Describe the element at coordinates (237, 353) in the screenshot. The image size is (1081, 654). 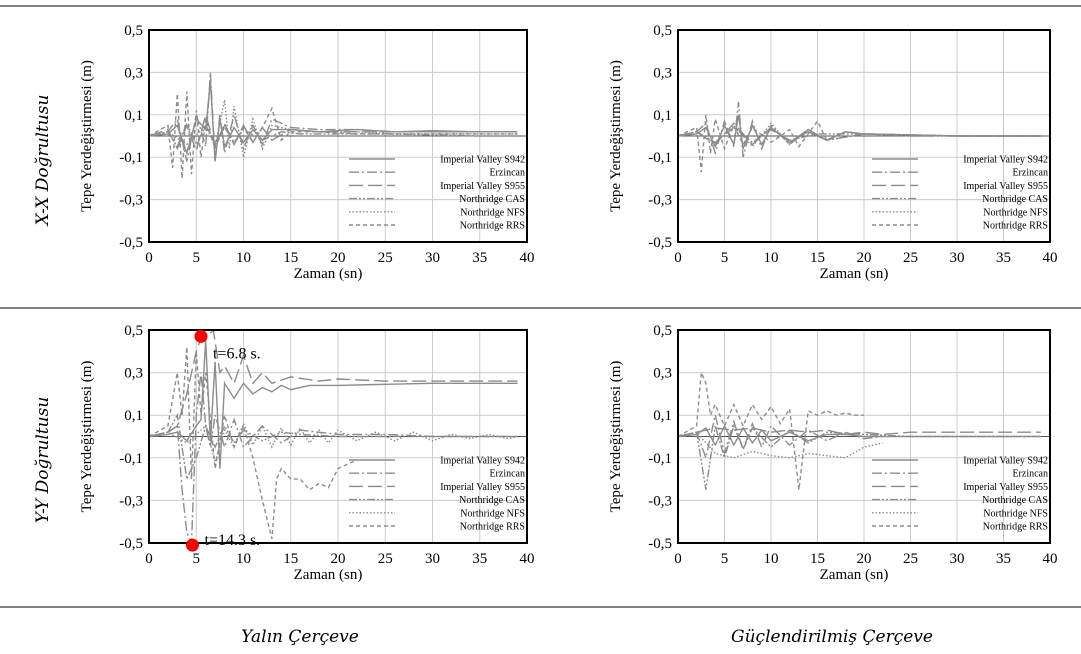
I see `peak-annotation: t=6.8 s.` at that location.